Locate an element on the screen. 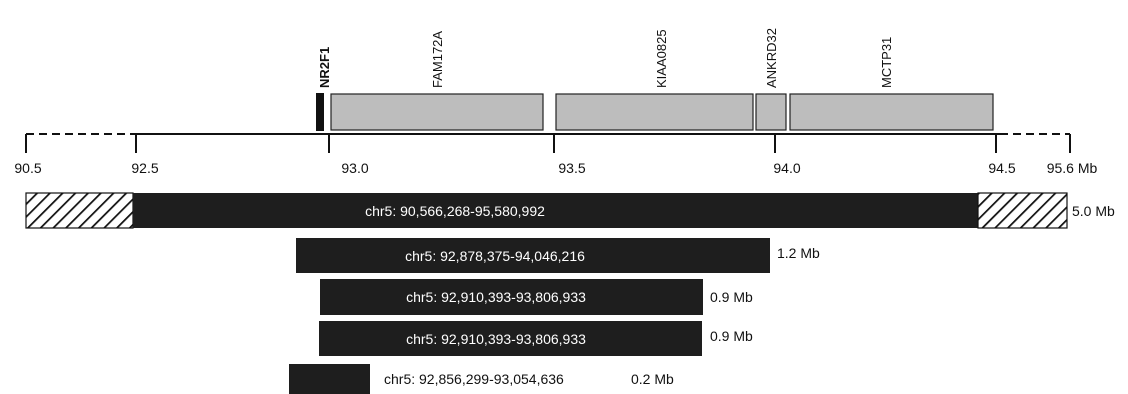 This screenshot has height=394, width=1128. deletion-row: chr5: 90,566,268-95,580,992 5.0 Mb is located at coordinates (570, 210).